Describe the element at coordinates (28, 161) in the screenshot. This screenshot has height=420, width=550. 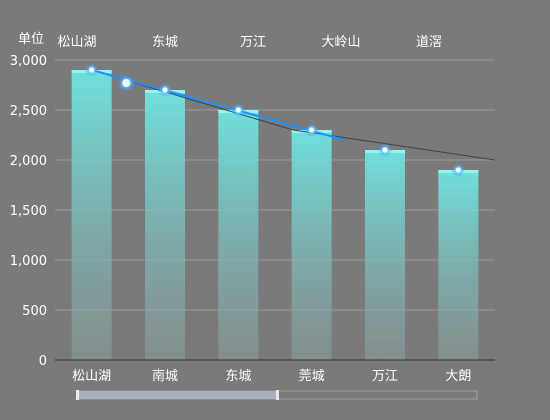
I see `y-tick-label: 2,000` at that location.